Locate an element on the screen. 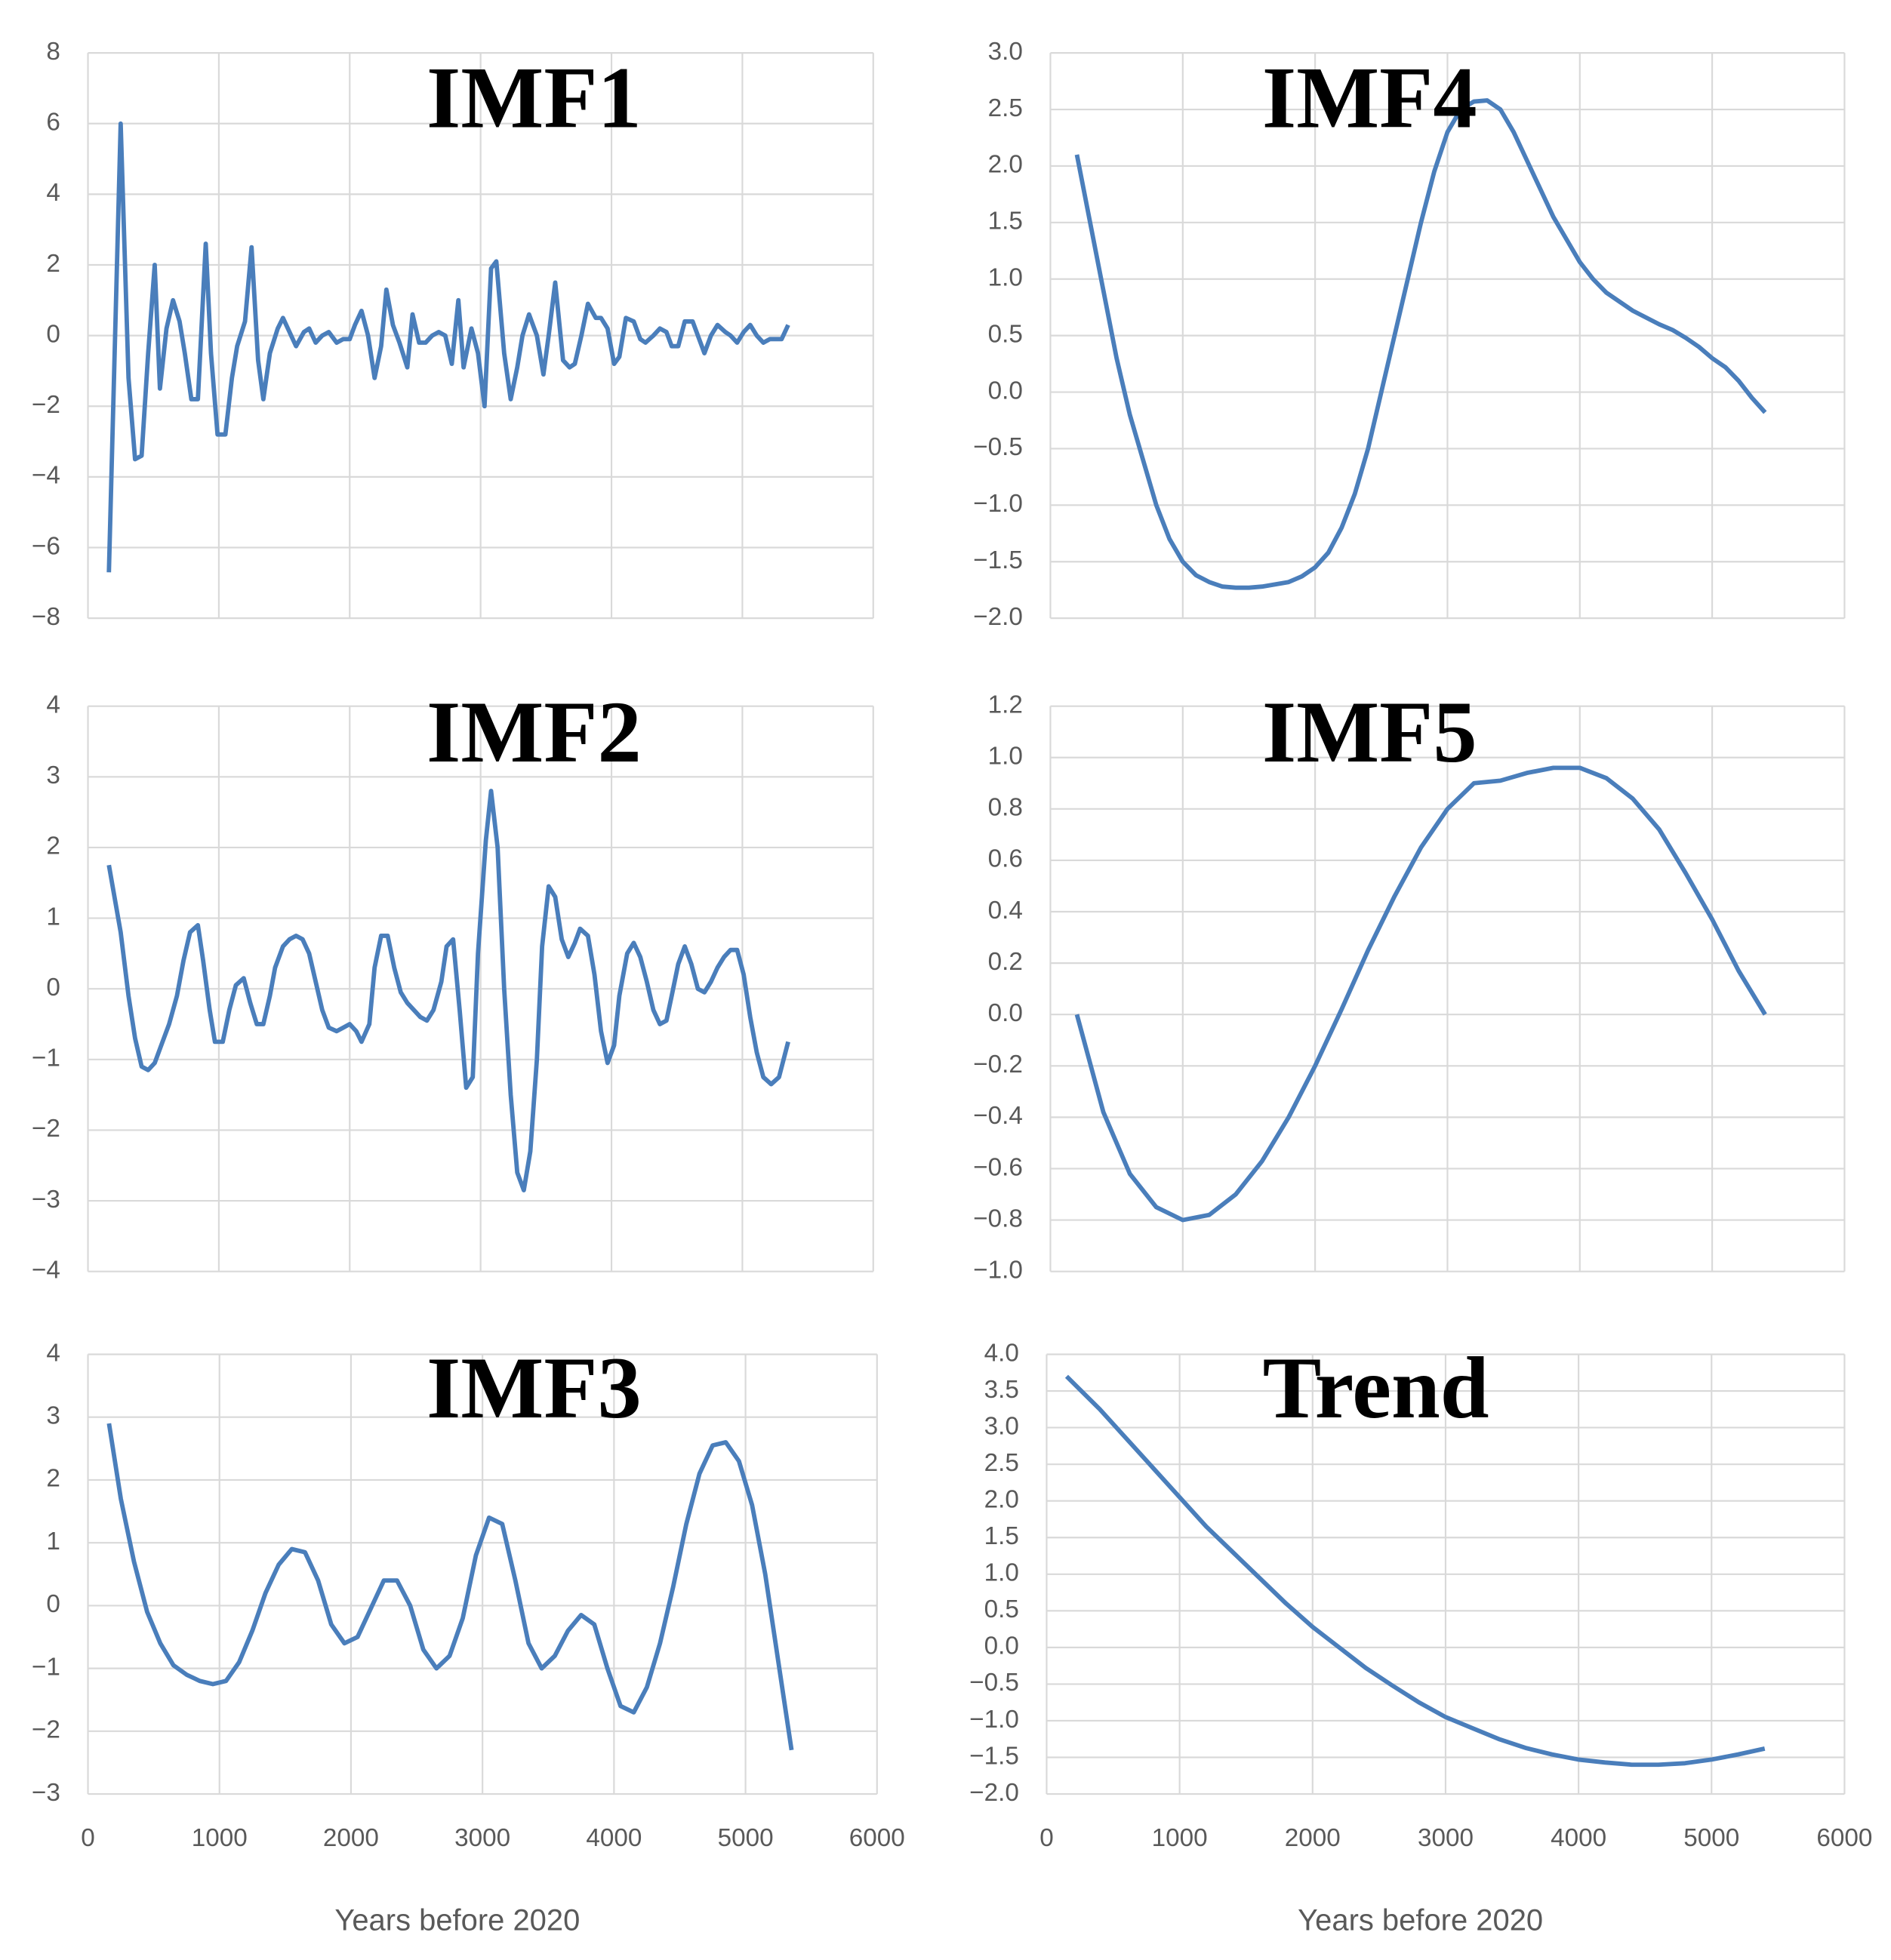 The image size is (1891, 1960). chart-title: Trend is located at coordinates (1376, 1389).